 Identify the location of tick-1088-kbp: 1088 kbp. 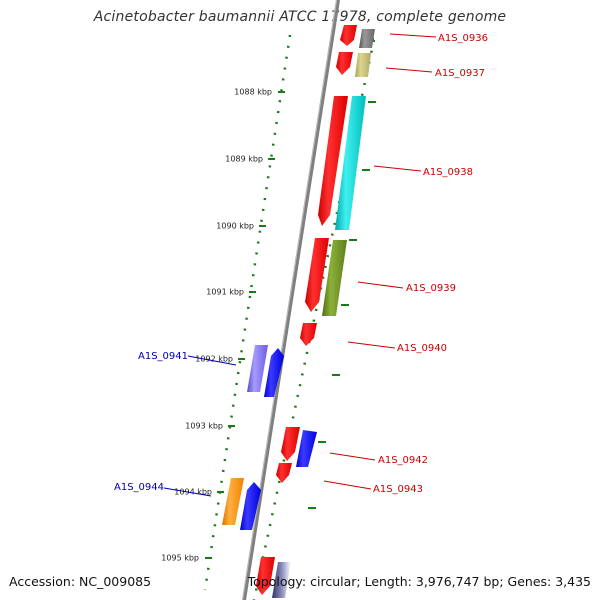
(259, 92).